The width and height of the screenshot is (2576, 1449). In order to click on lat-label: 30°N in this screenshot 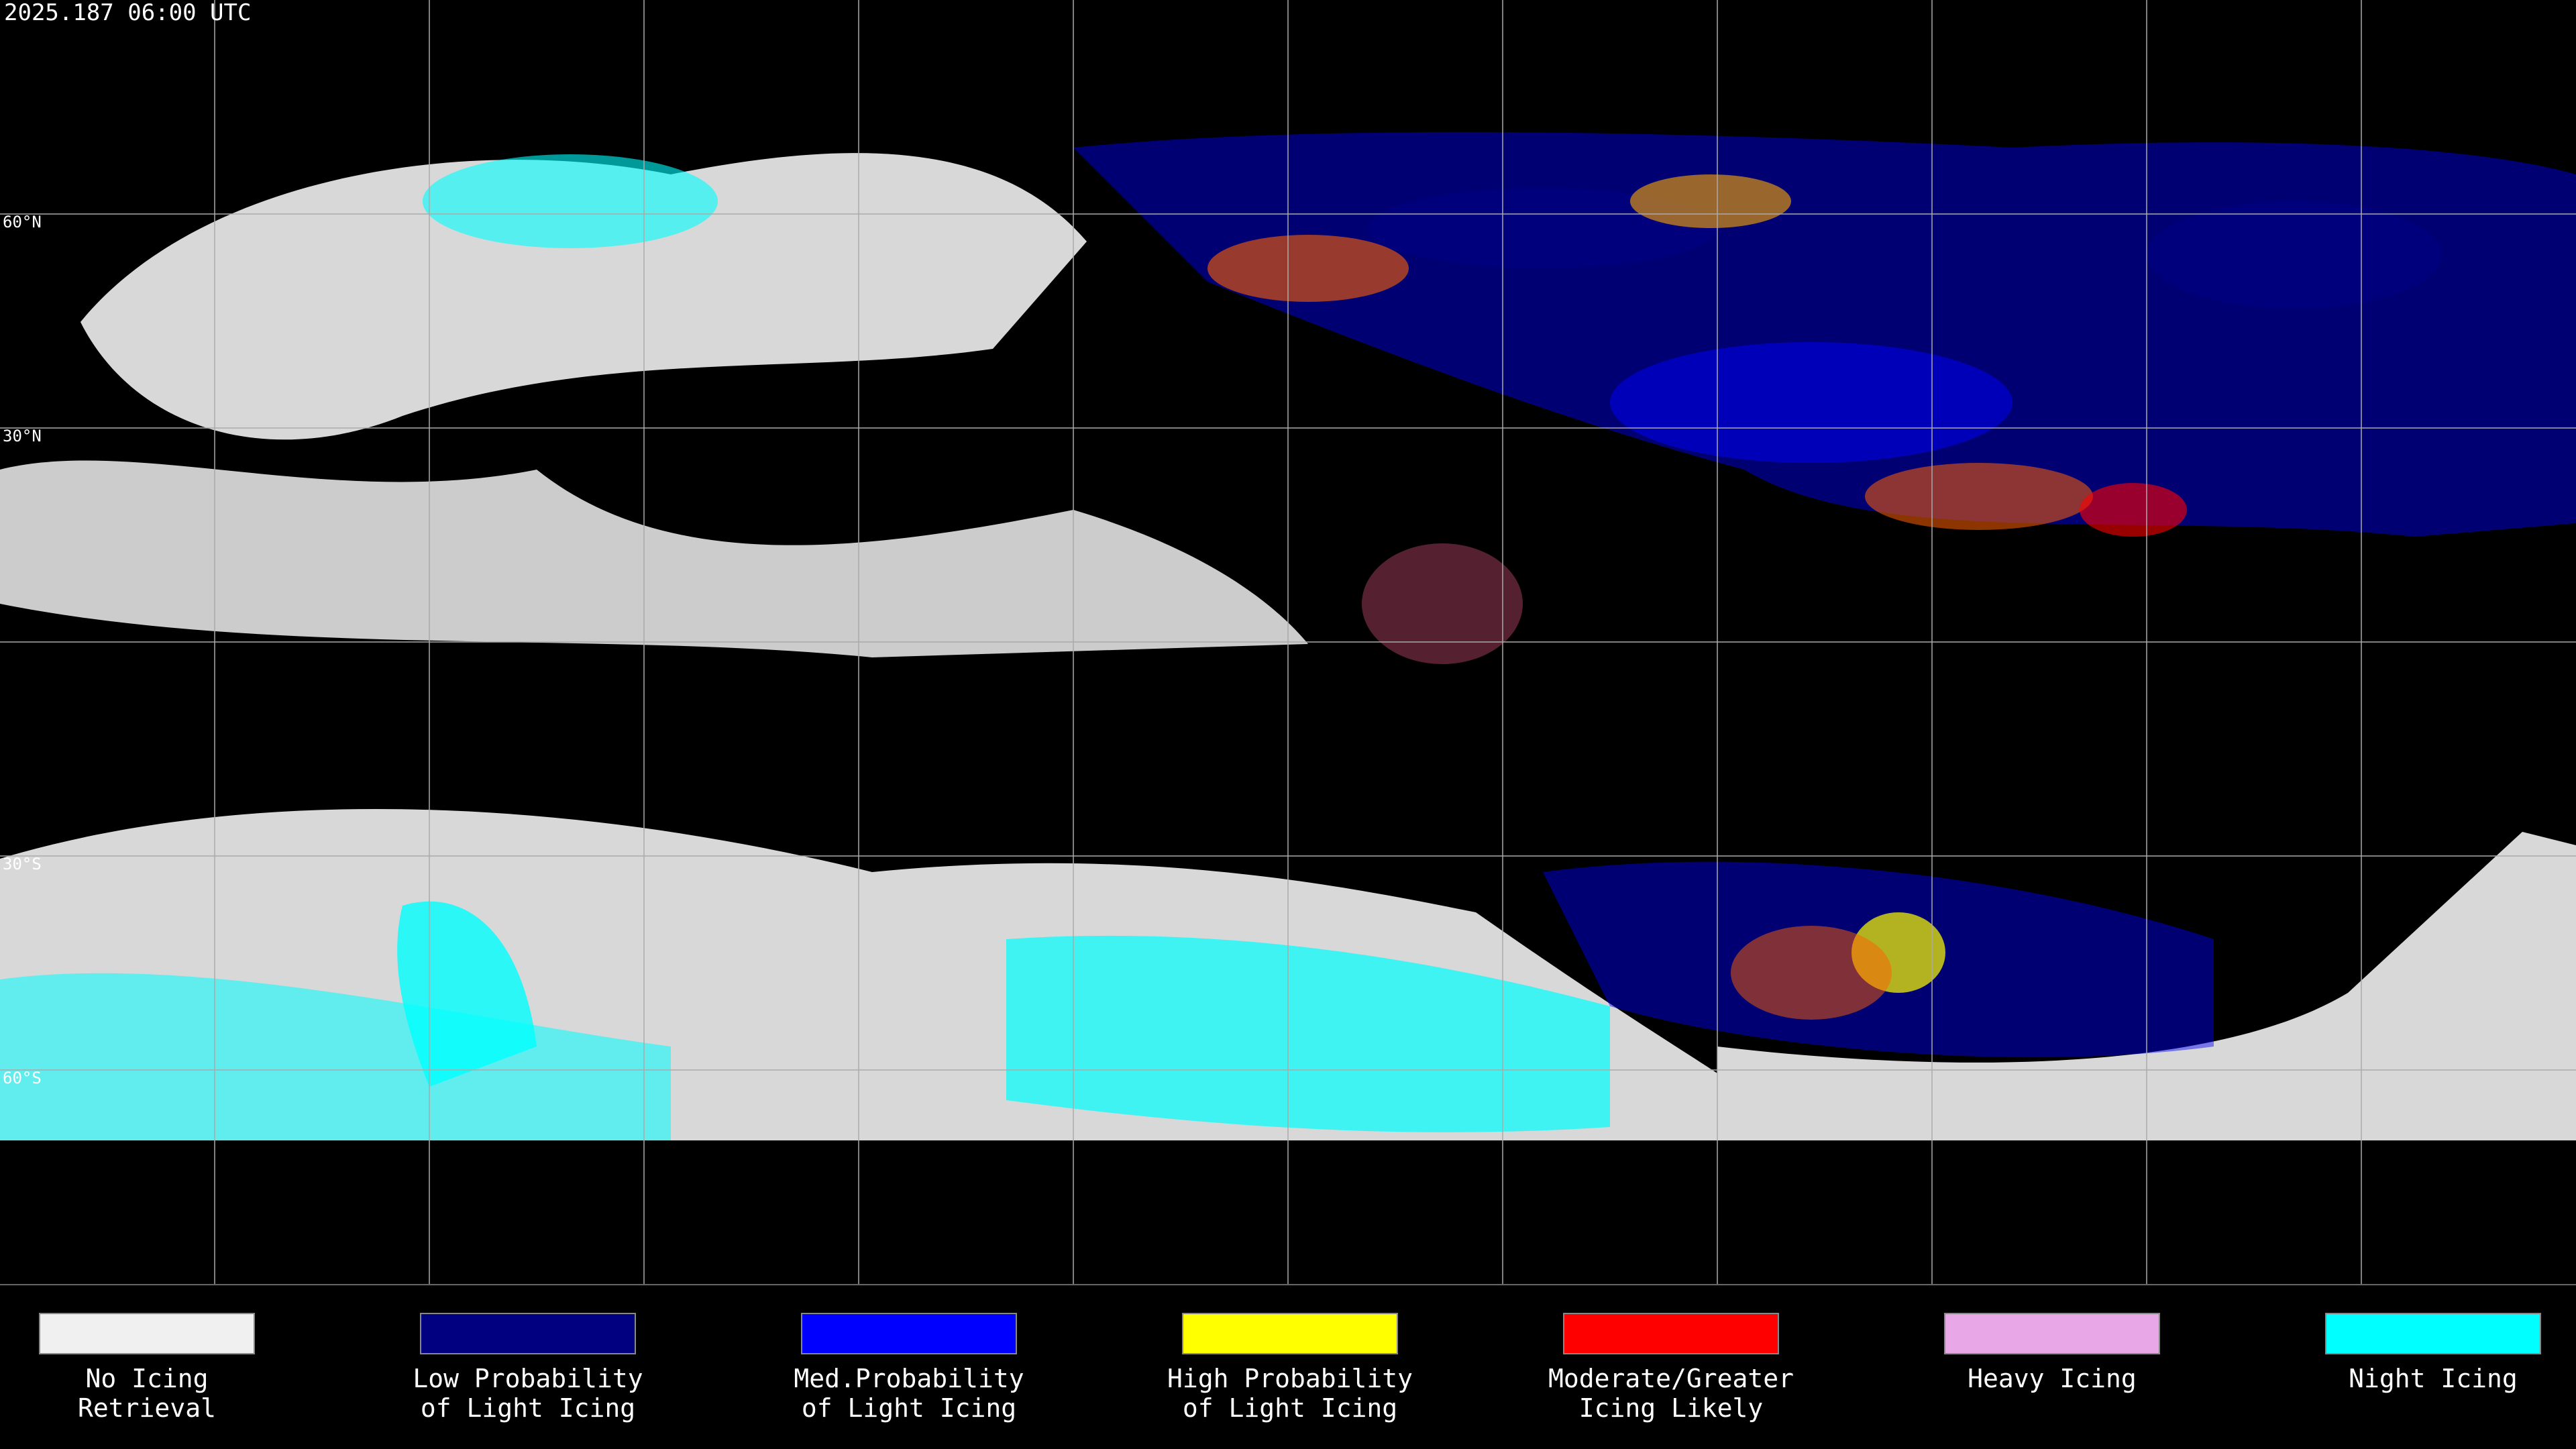, I will do `click(22, 436)`.